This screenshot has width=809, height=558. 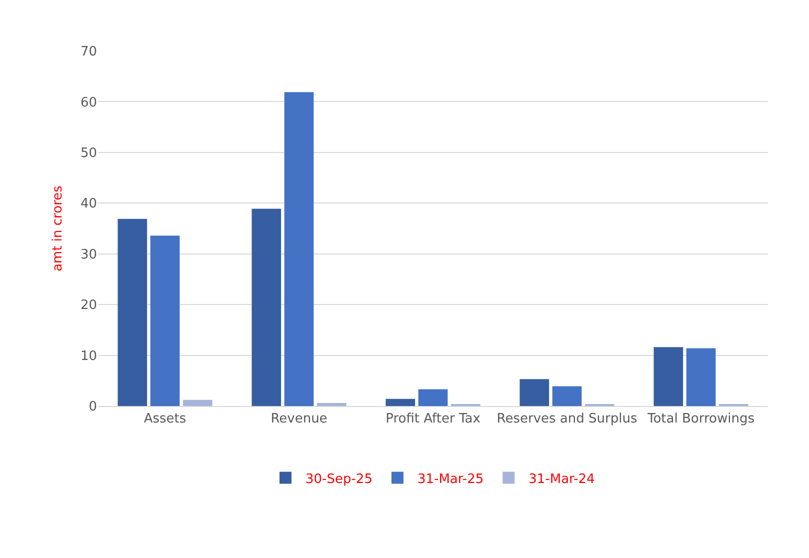 I want to click on x-tick-label: Profit After Tax, so click(x=433, y=419).